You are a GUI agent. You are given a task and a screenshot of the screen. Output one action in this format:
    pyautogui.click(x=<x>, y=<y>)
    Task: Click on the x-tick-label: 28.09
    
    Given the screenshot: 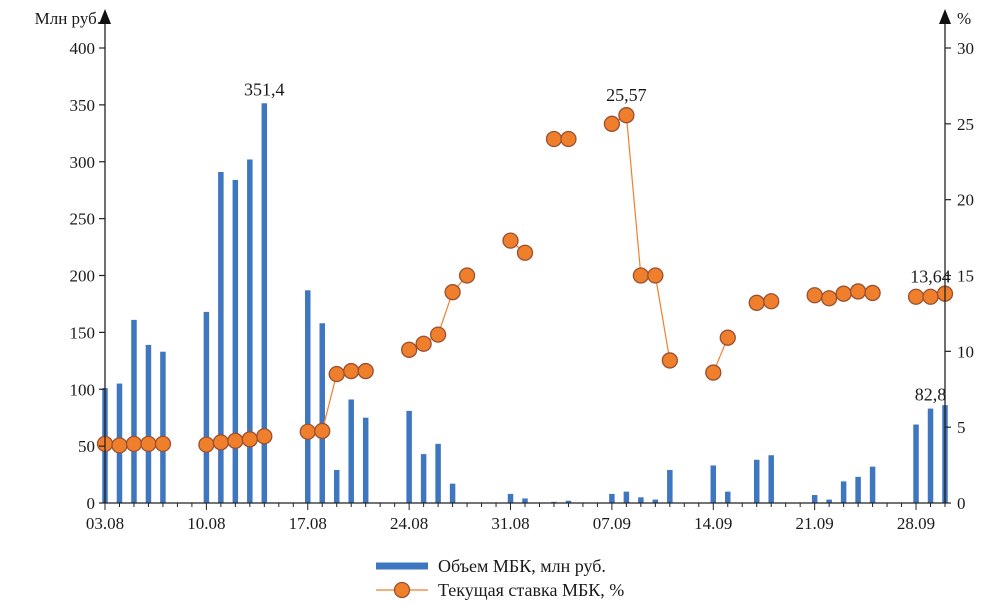 What is the action you would take?
    pyautogui.click(x=916, y=523)
    